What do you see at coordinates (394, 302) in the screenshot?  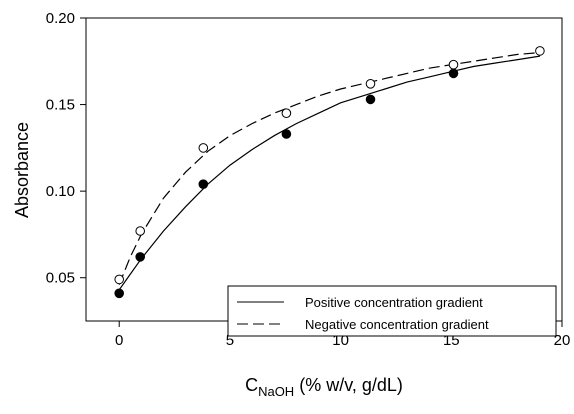 I see `legend-label-positive: Positive concentration gradient` at bounding box center [394, 302].